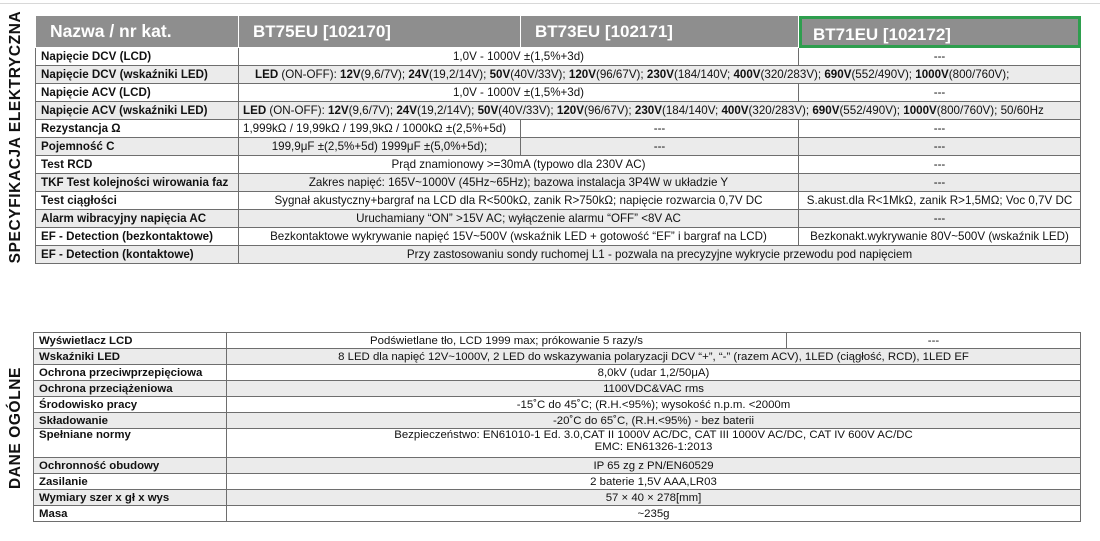 The width and height of the screenshot is (1100, 541). What do you see at coordinates (653, 447) in the screenshot?
I see `standards-line-2: EMC: EN61326-1:2013` at bounding box center [653, 447].